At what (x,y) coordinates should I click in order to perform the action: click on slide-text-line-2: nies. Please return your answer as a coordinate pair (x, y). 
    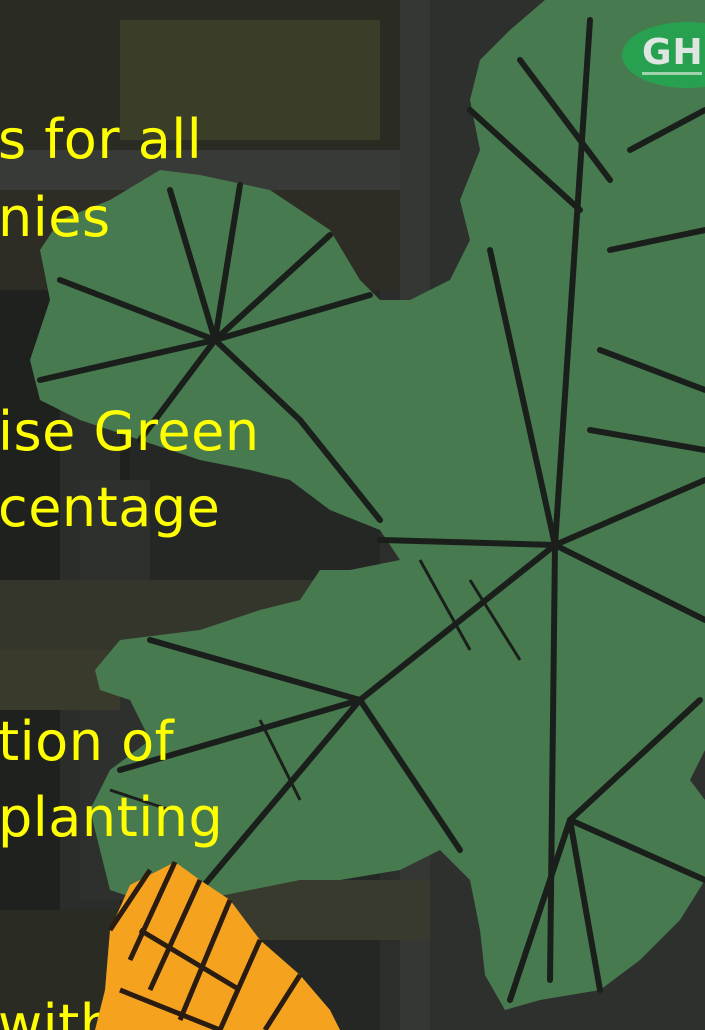
    Looking at the image, I should click on (55, 217).